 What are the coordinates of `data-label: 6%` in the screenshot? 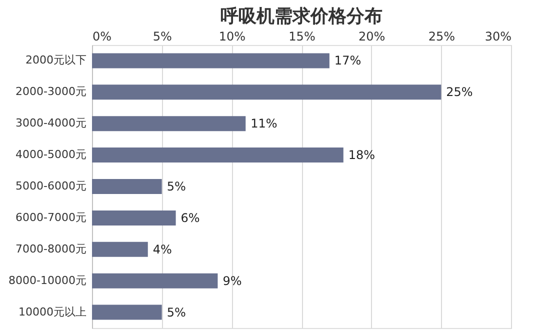 It's located at (190, 217).